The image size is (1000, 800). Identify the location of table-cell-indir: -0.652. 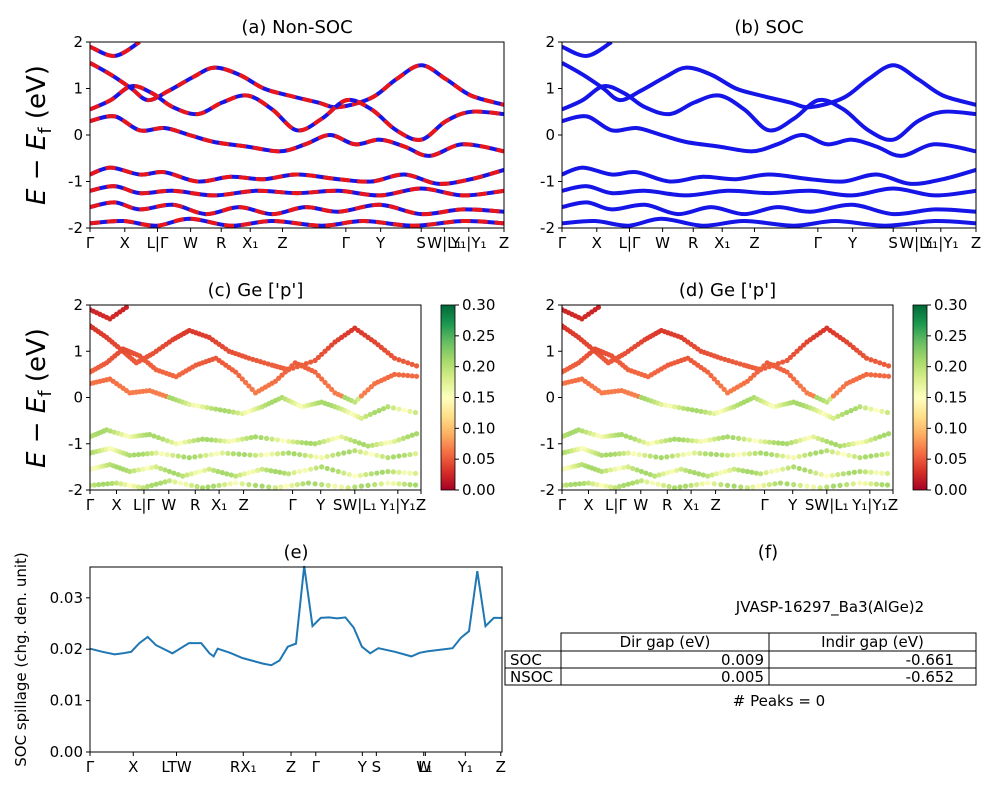
(930, 677).